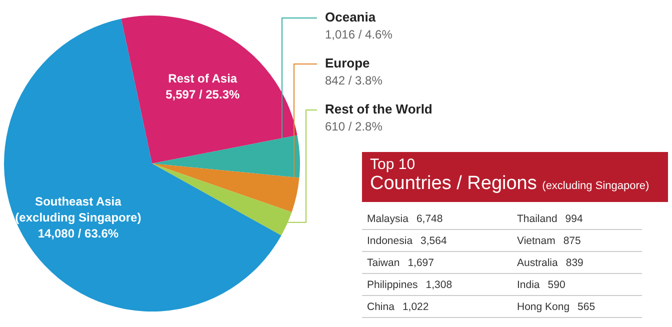 Image resolution: width=672 pixels, height=327 pixels. I want to click on text: Top 10, so click(393, 164).